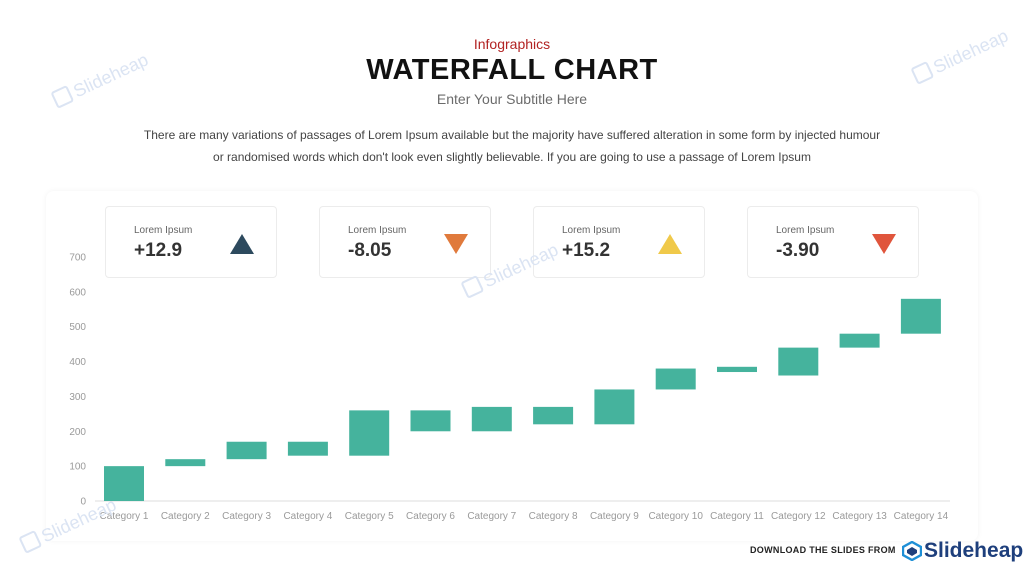 The width and height of the screenshot is (1024, 576). Describe the element at coordinates (191, 242) in the screenshot. I see `stat-card-1: Lorem Ipsum +12.9` at that location.